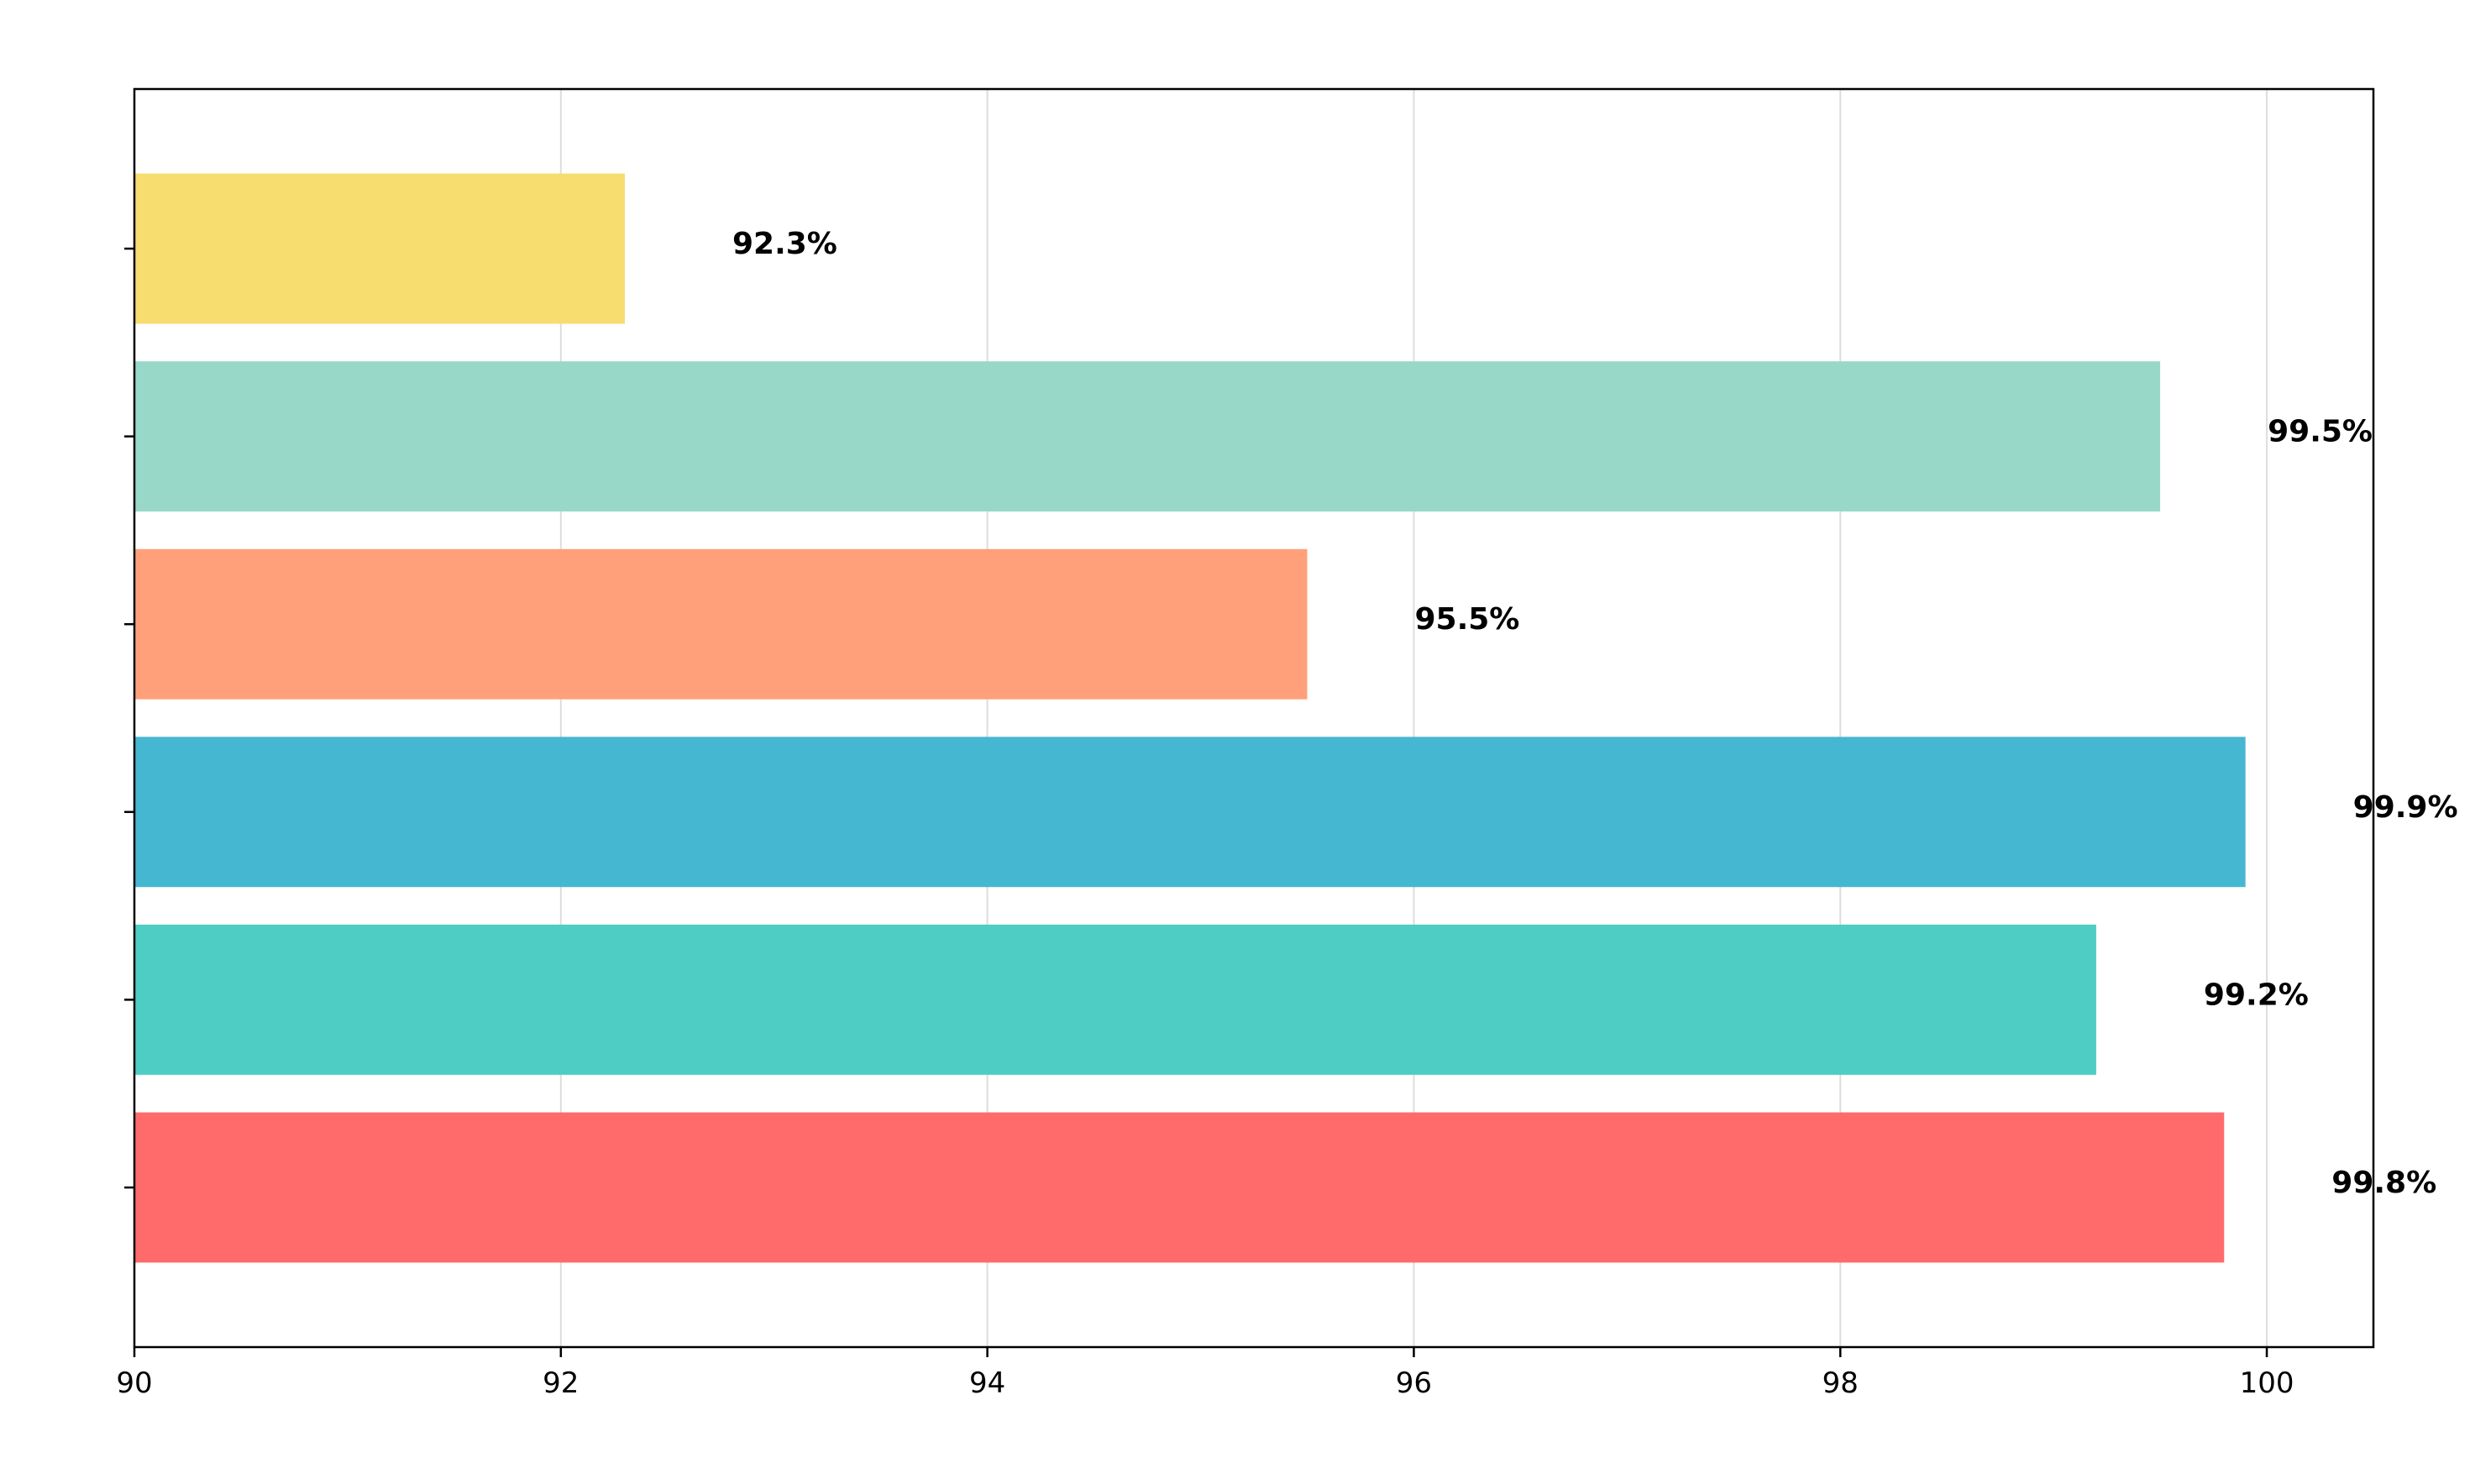  What do you see at coordinates (1205, 1374) in the screenshot?
I see `x-axis-ticks: 90 92 94 96 98 100` at bounding box center [1205, 1374].